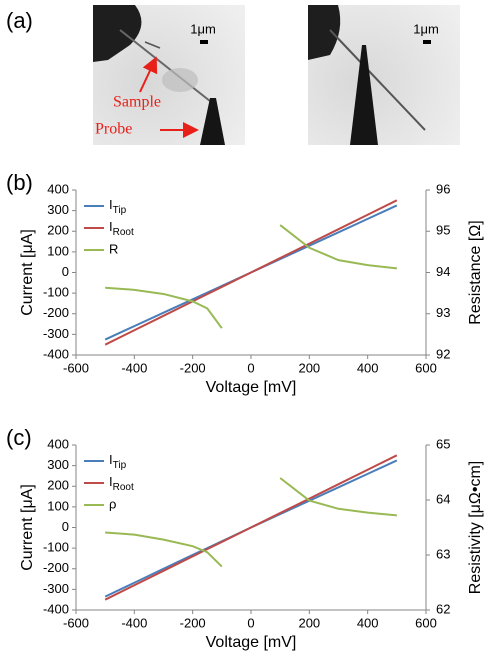 The width and height of the screenshot is (489, 671). Describe the element at coordinates (19, 182) in the screenshot. I see `panel-label: (b)` at that location.